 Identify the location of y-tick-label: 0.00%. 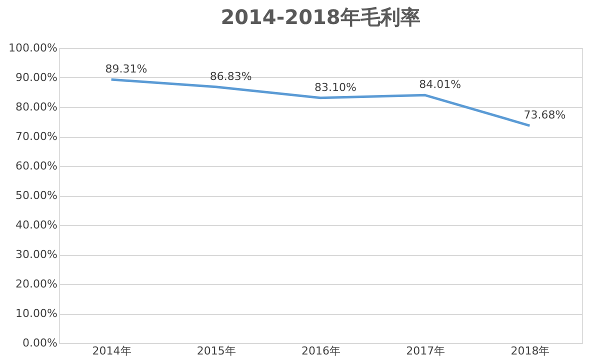
(40, 343).